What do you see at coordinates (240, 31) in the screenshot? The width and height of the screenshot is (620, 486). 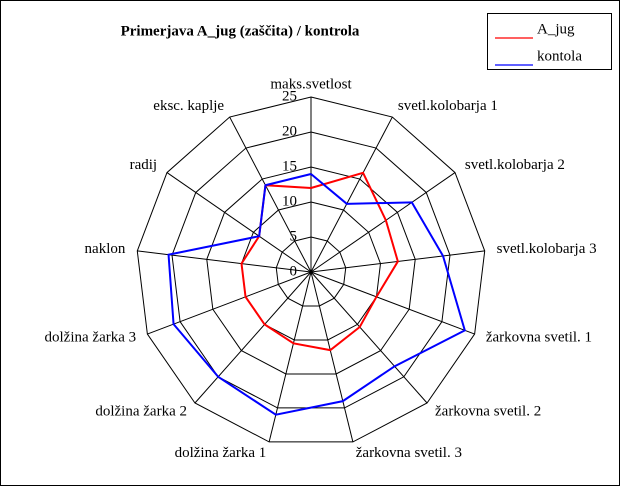 I see `chart-title: Primerjava A_jug (zaščita) / kontrola` at bounding box center [240, 31].